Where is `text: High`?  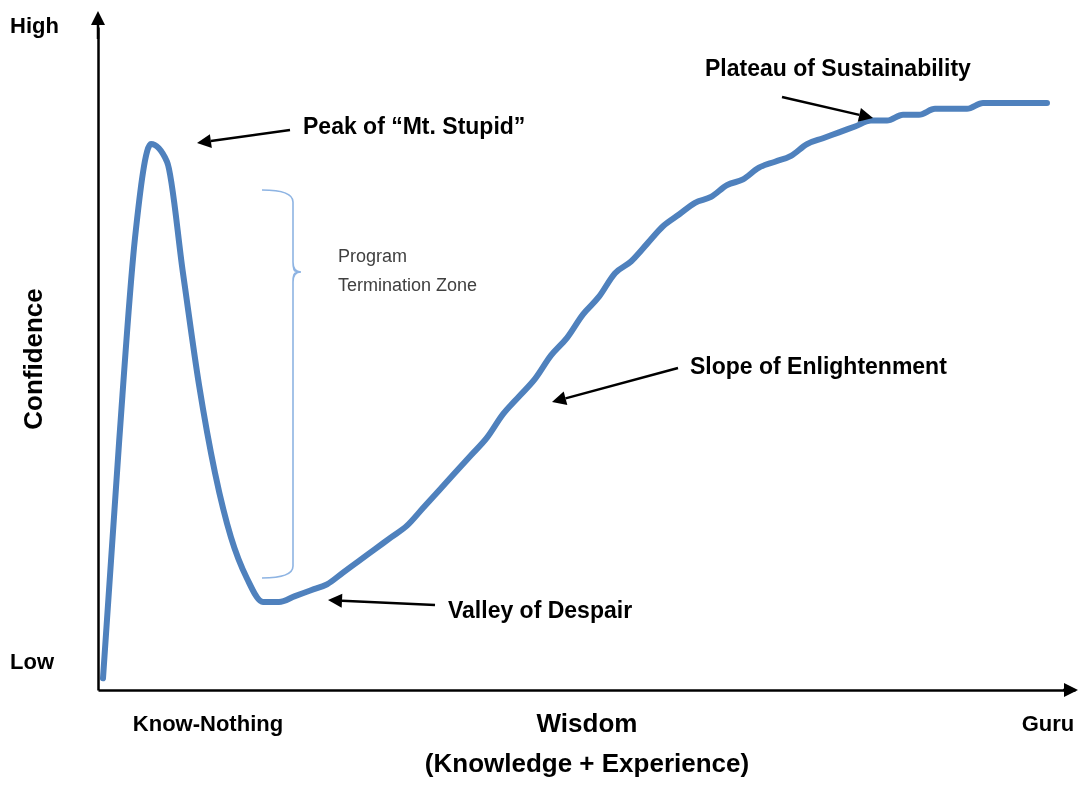 text: High is located at coordinates (34, 25).